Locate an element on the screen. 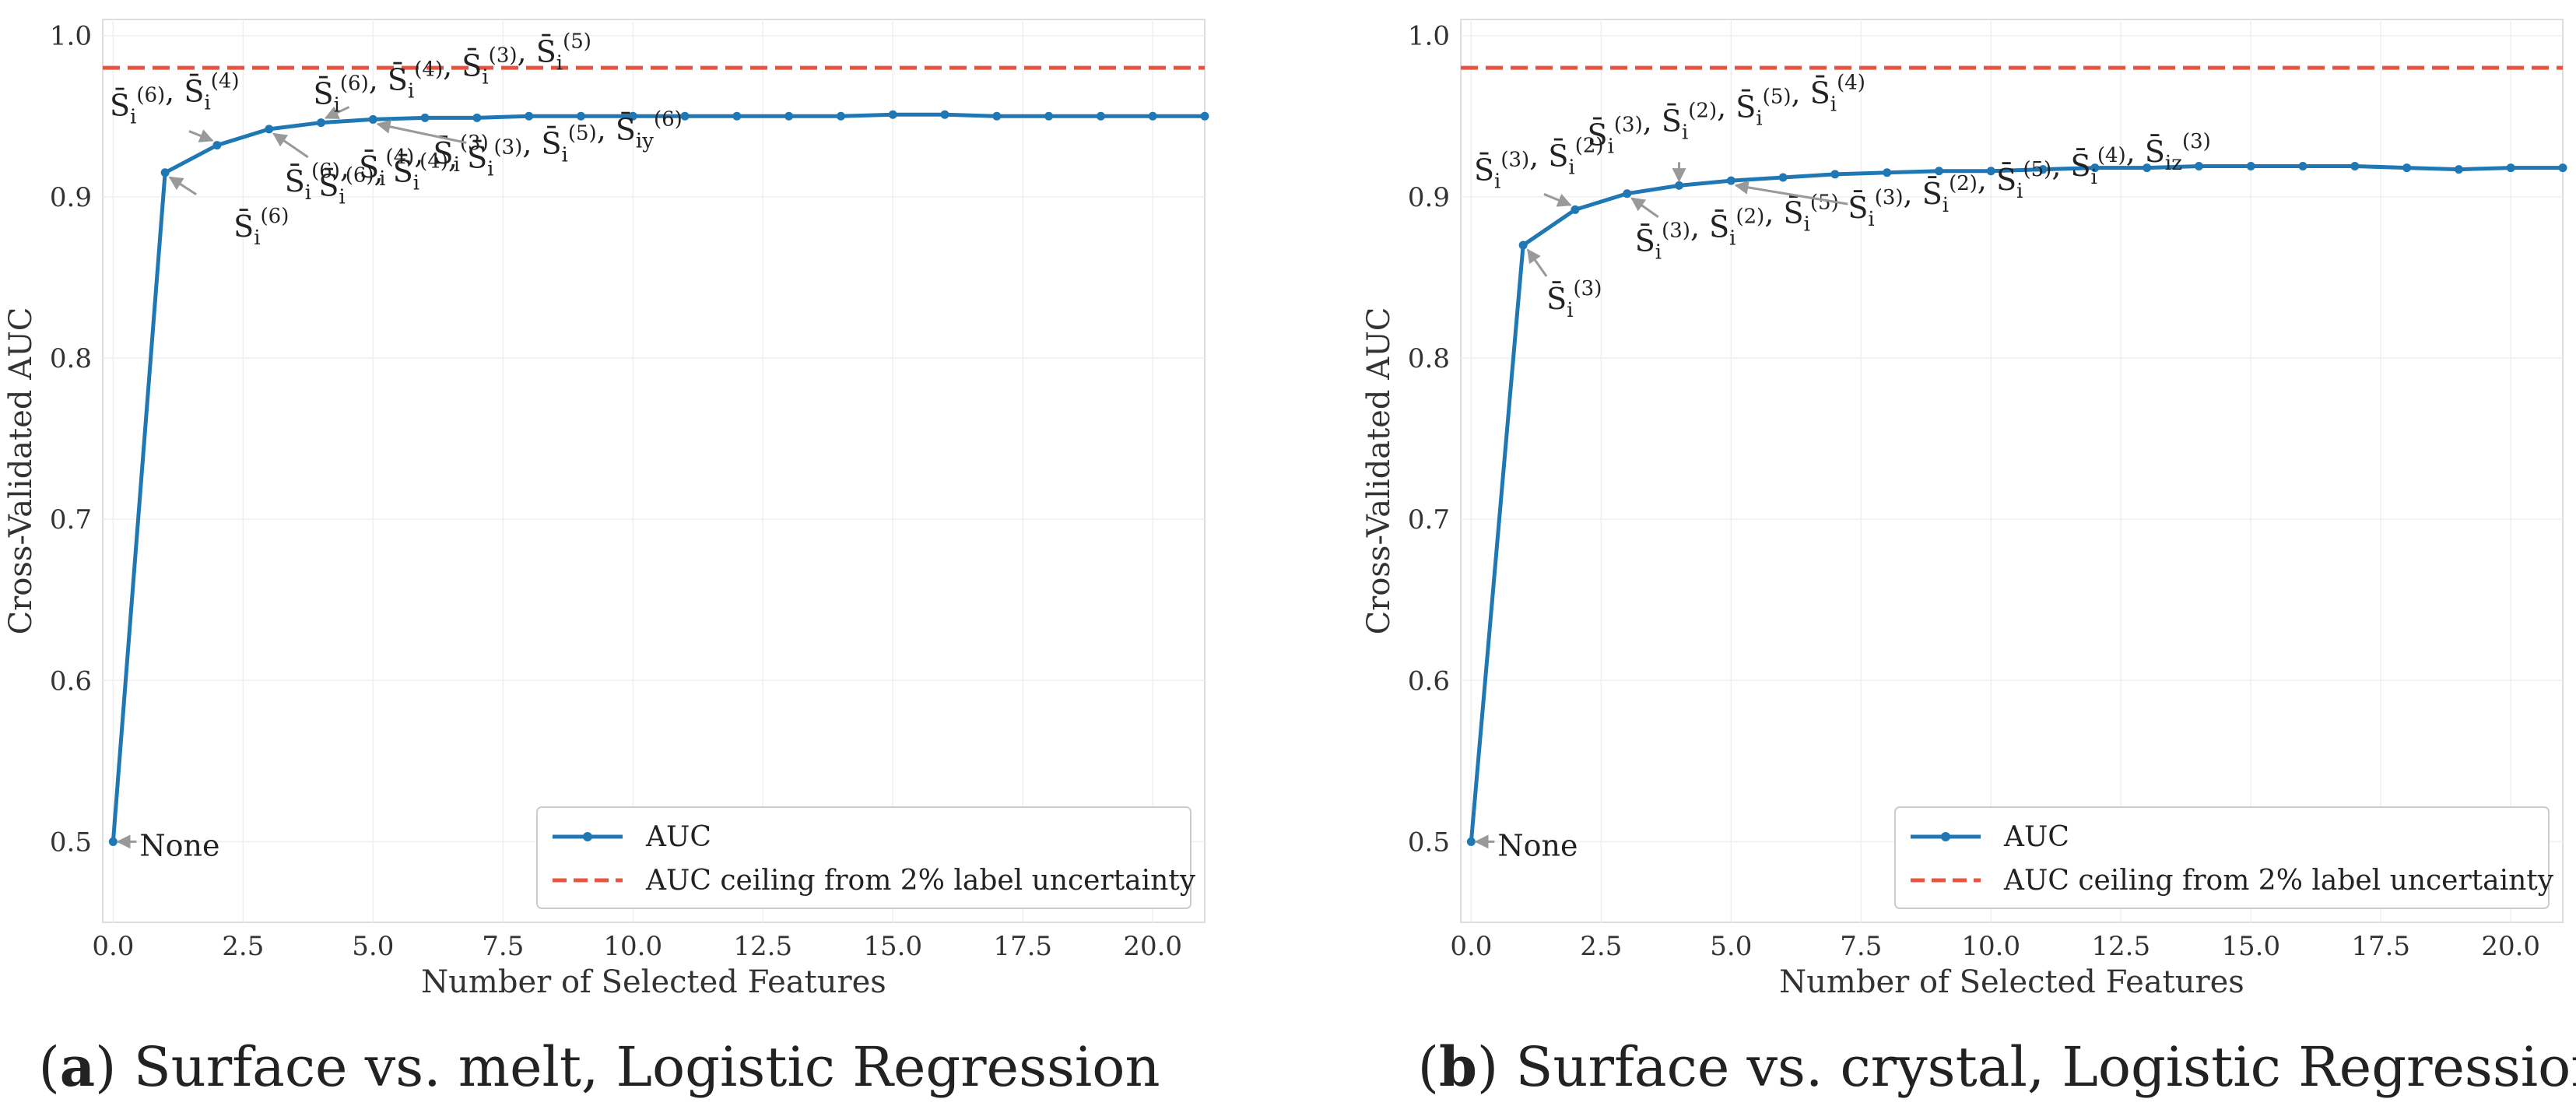 The height and width of the screenshot is (1113, 2576). annotation-label: S̄i(6), S̄i(4) is located at coordinates (175, 99).